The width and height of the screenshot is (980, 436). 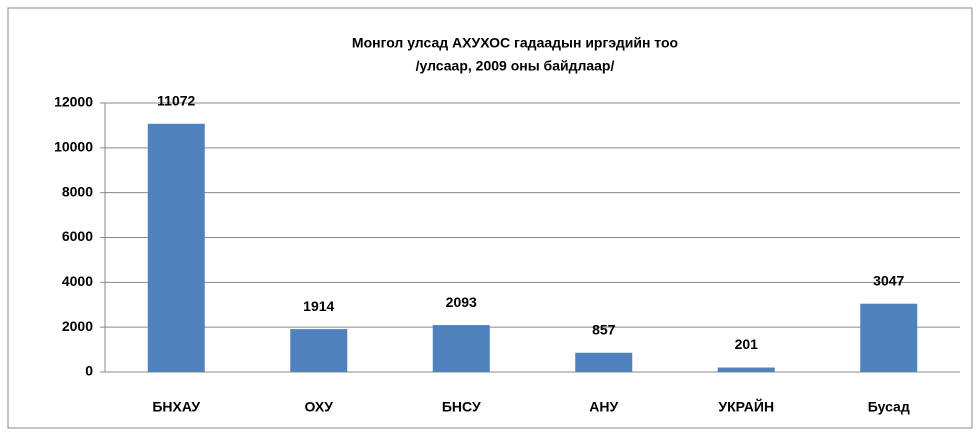 I want to click on y-tick-label: 0, so click(x=89, y=371).